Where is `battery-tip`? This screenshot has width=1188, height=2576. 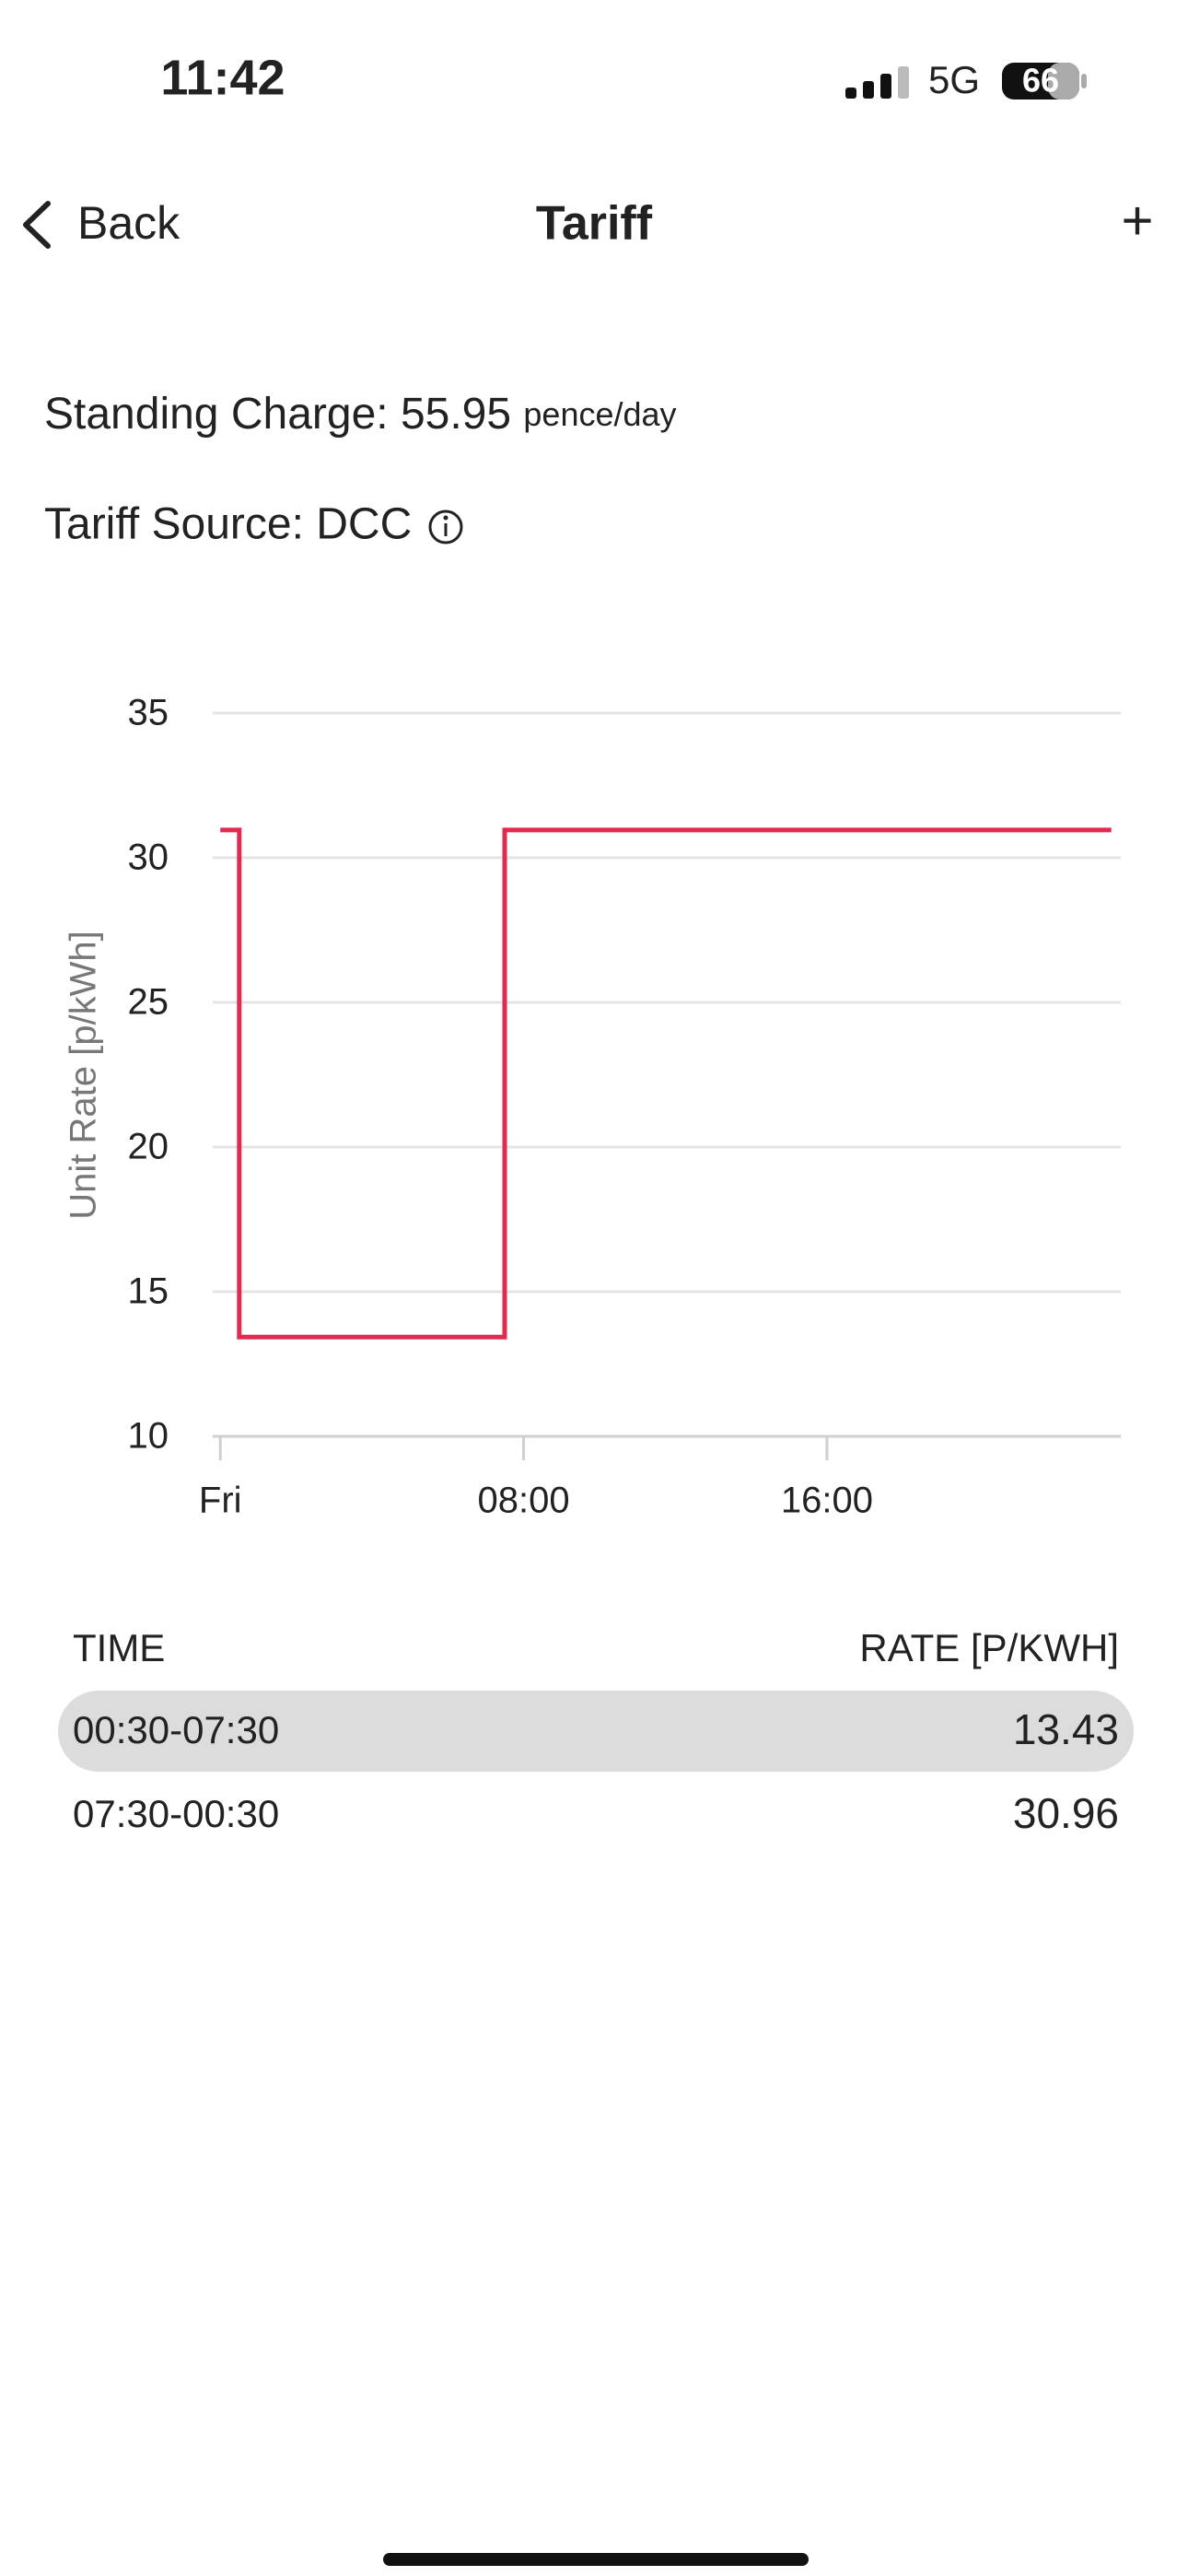 battery-tip is located at coordinates (1084, 81).